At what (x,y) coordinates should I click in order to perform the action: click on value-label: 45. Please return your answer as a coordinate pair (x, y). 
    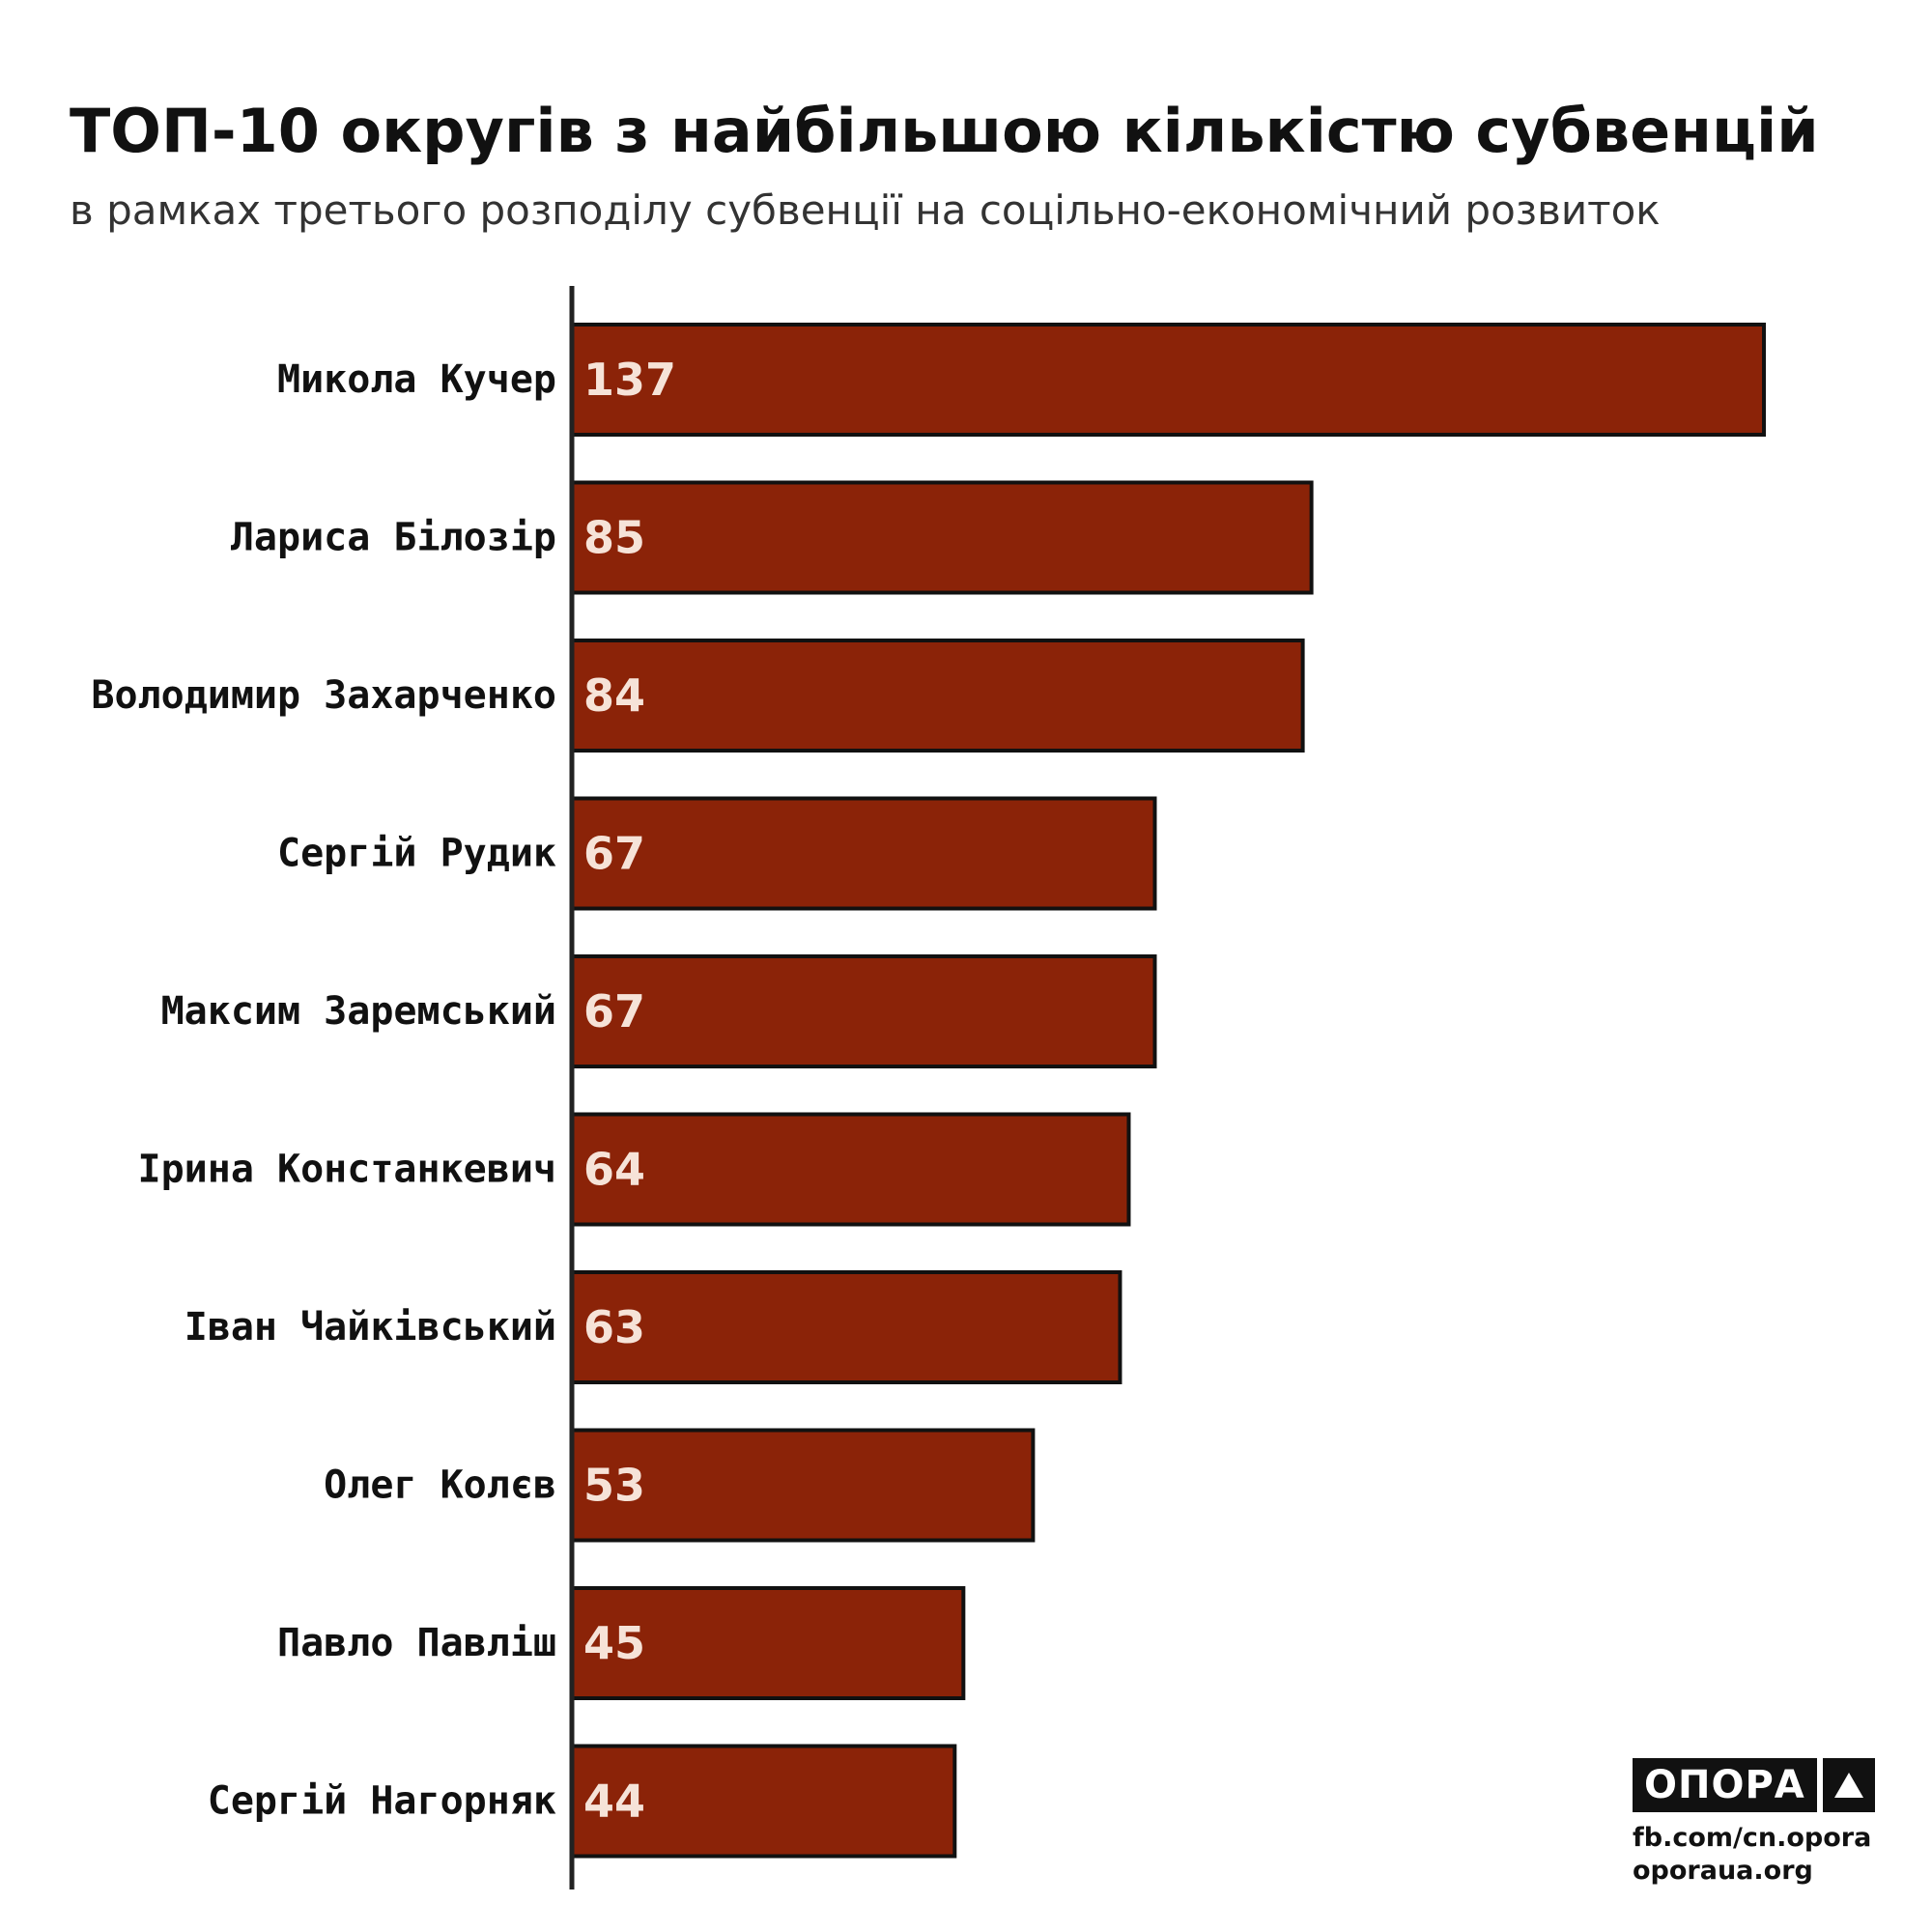
    Looking at the image, I should click on (614, 1643).